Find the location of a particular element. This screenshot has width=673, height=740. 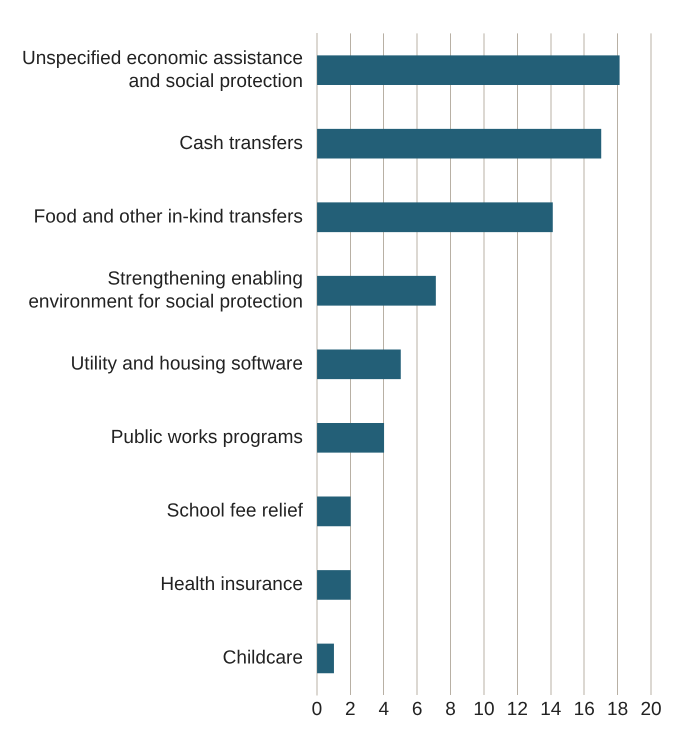

y-tick-label: Childcare is located at coordinates (262, 658).